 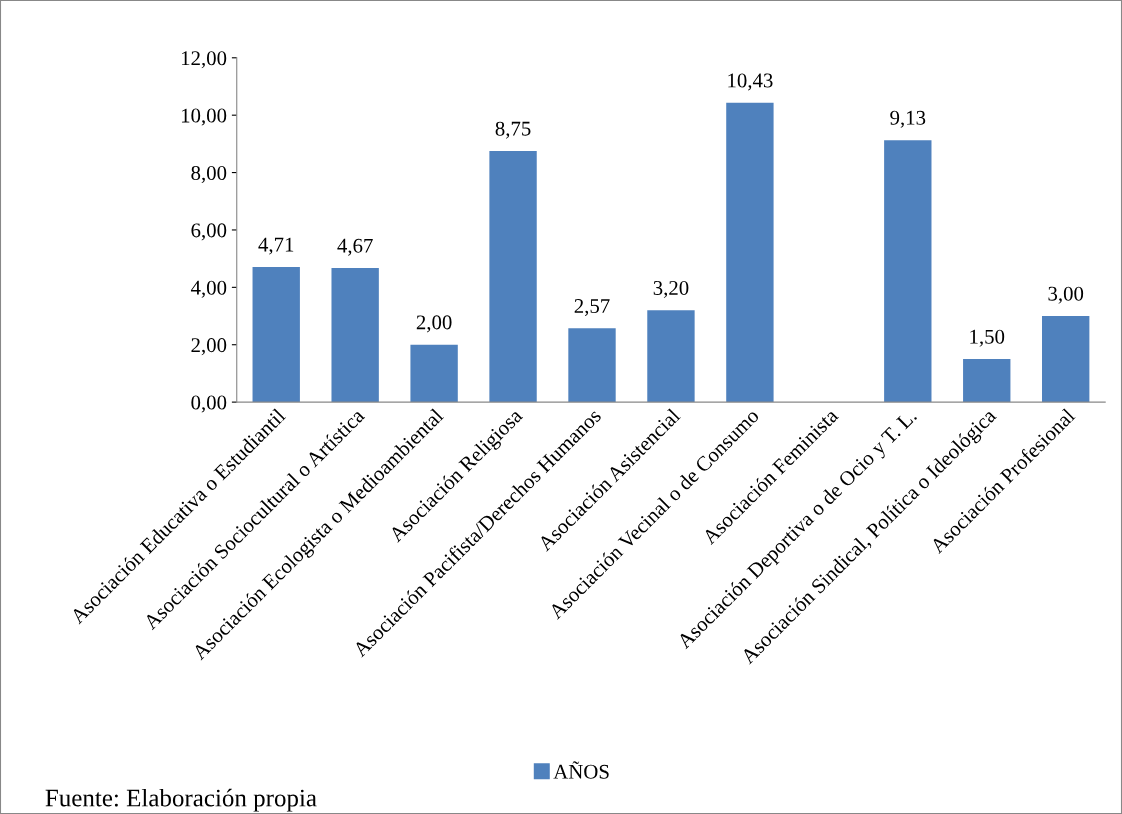 I want to click on data-label: 9,13, so click(x=908, y=119).